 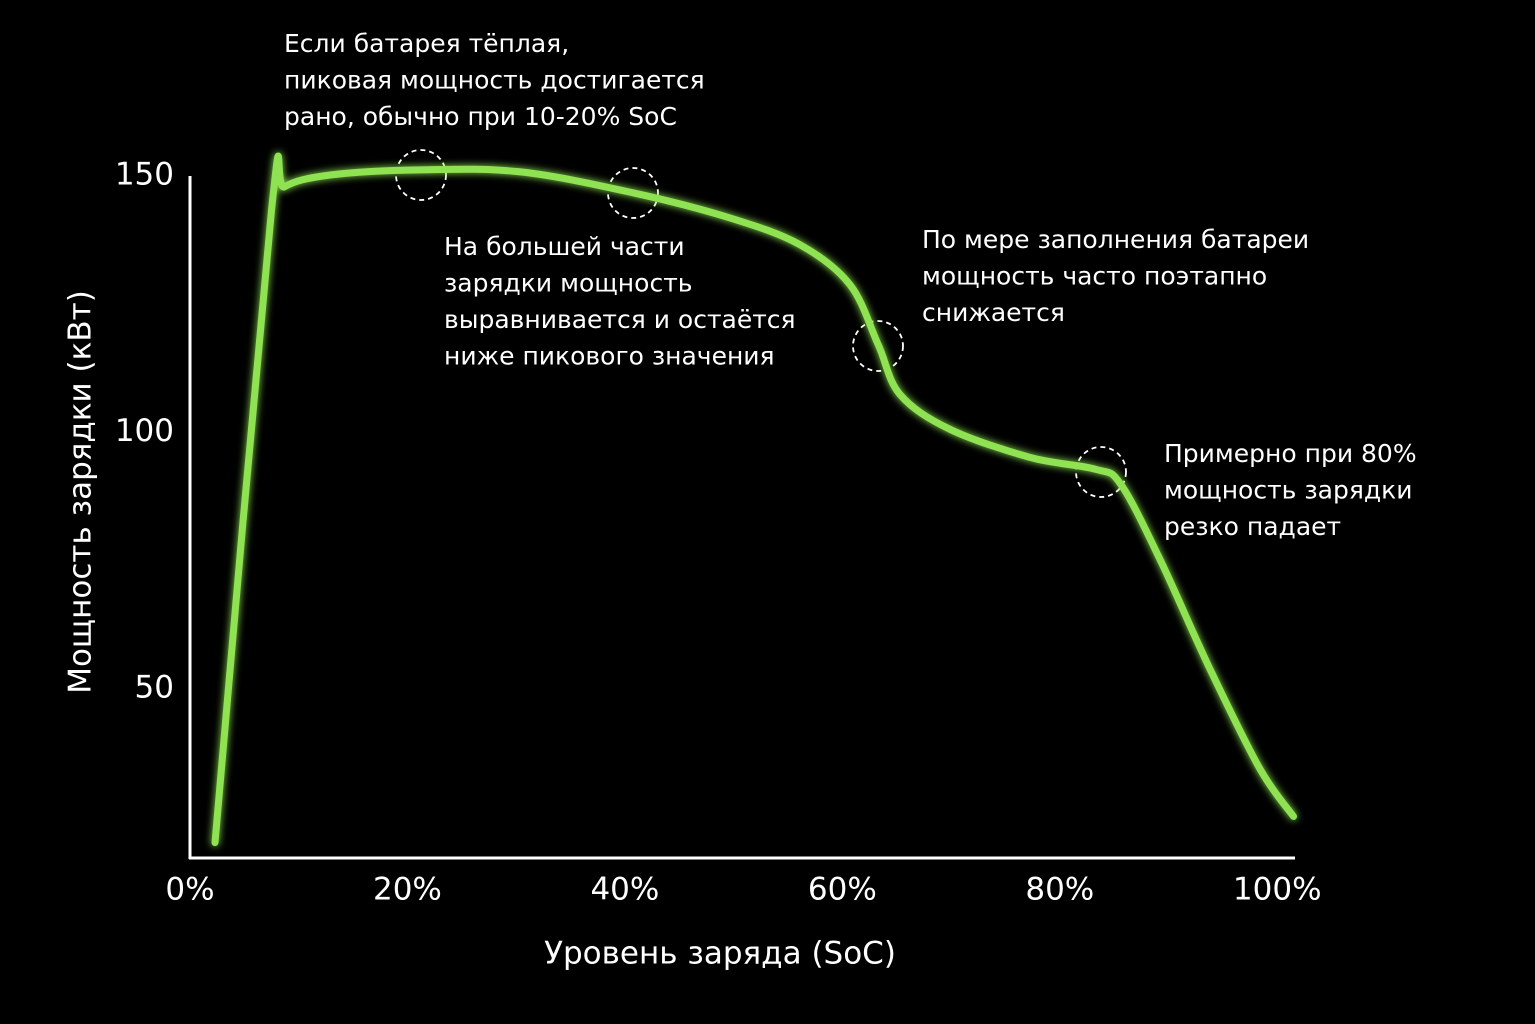 I want to click on x-tick-label: 40%, so click(x=624, y=890).